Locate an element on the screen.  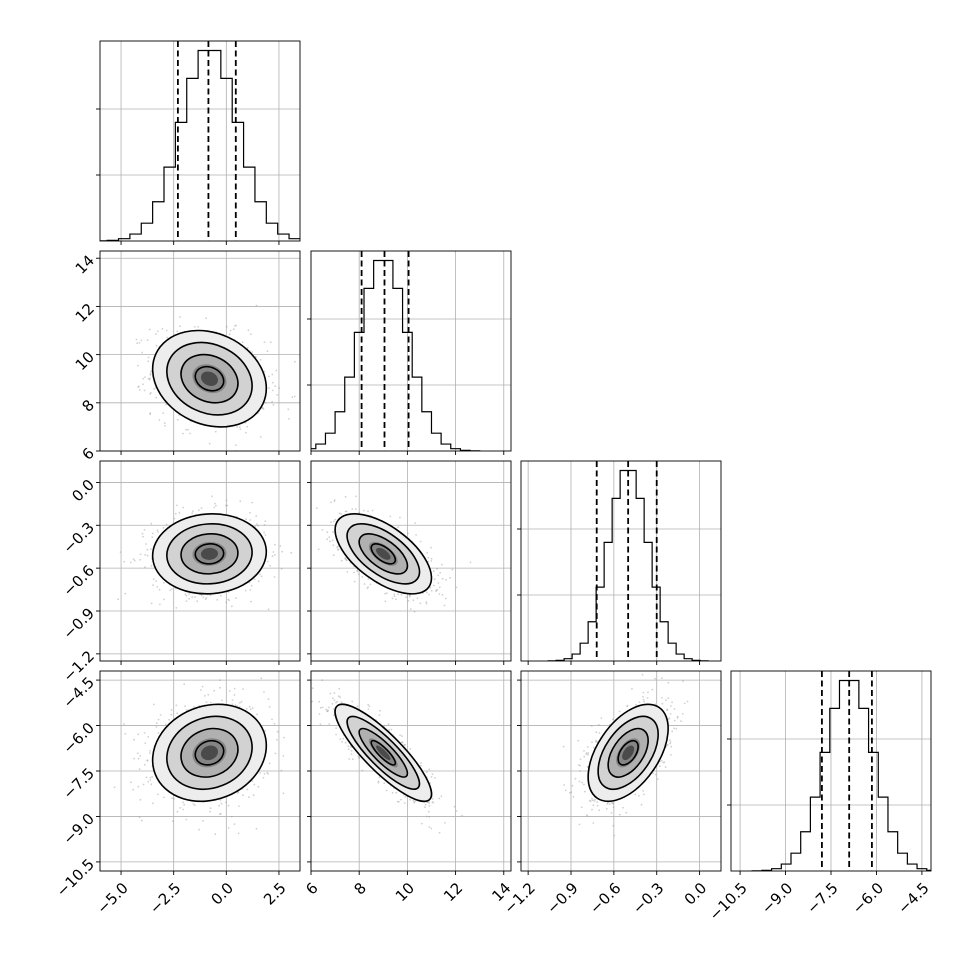
y-tick-label: 6 is located at coordinates (88, 453).